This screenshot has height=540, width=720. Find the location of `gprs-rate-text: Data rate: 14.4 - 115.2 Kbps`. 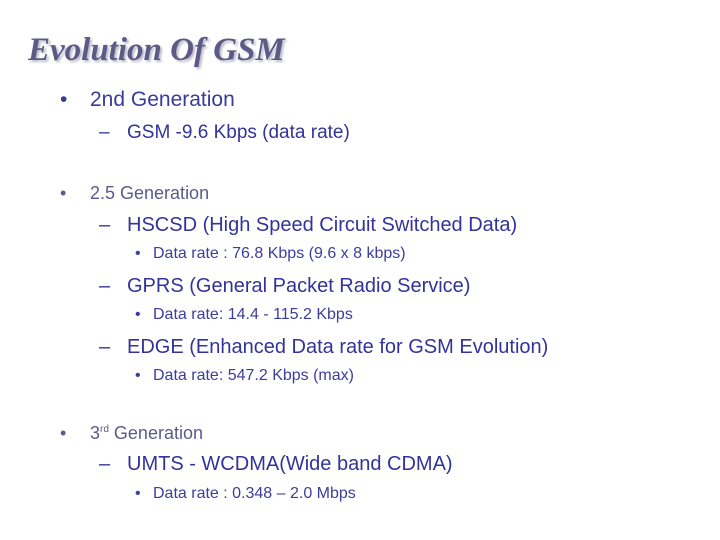

gprs-rate-text: Data rate: 14.4 - 115.2 Kbps is located at coordinates (253, 314).